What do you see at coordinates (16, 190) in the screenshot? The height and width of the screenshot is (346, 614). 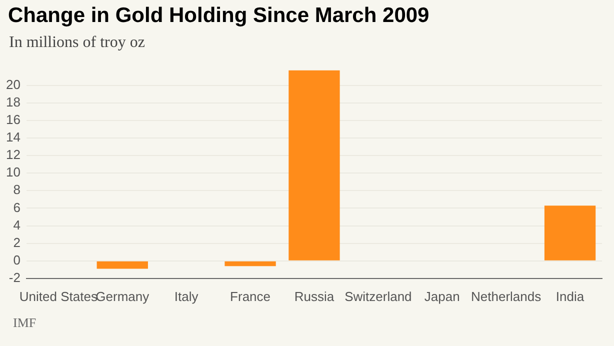 I see `y-tick-label: 8` at bounding box center [16, 190].